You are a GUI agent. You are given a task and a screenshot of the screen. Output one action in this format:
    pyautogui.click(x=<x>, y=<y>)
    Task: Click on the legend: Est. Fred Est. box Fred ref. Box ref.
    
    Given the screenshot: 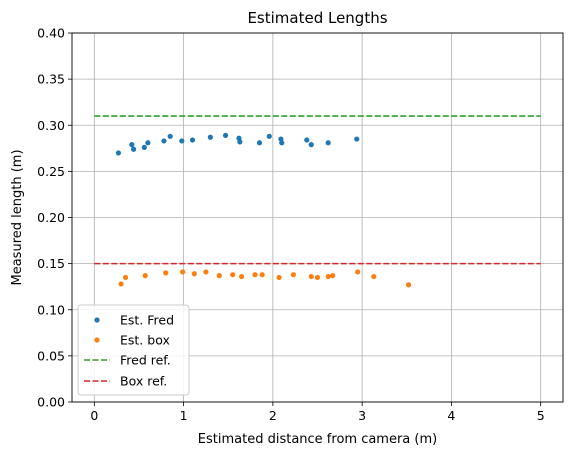 What is the action you would take?
    pyautogui.click(x=133, y=350)
    